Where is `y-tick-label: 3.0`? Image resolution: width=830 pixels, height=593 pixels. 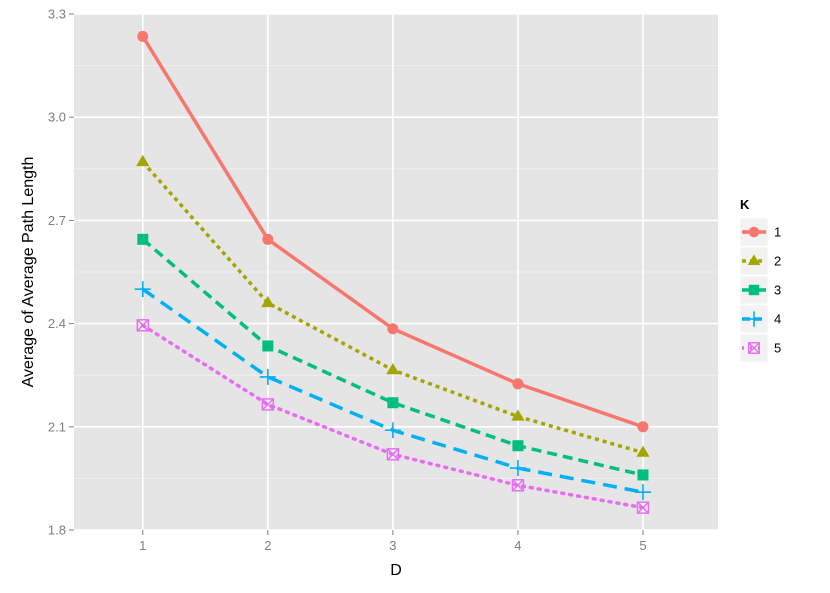
y-tick-label: 3.0 is located at coordinates (57, 117).